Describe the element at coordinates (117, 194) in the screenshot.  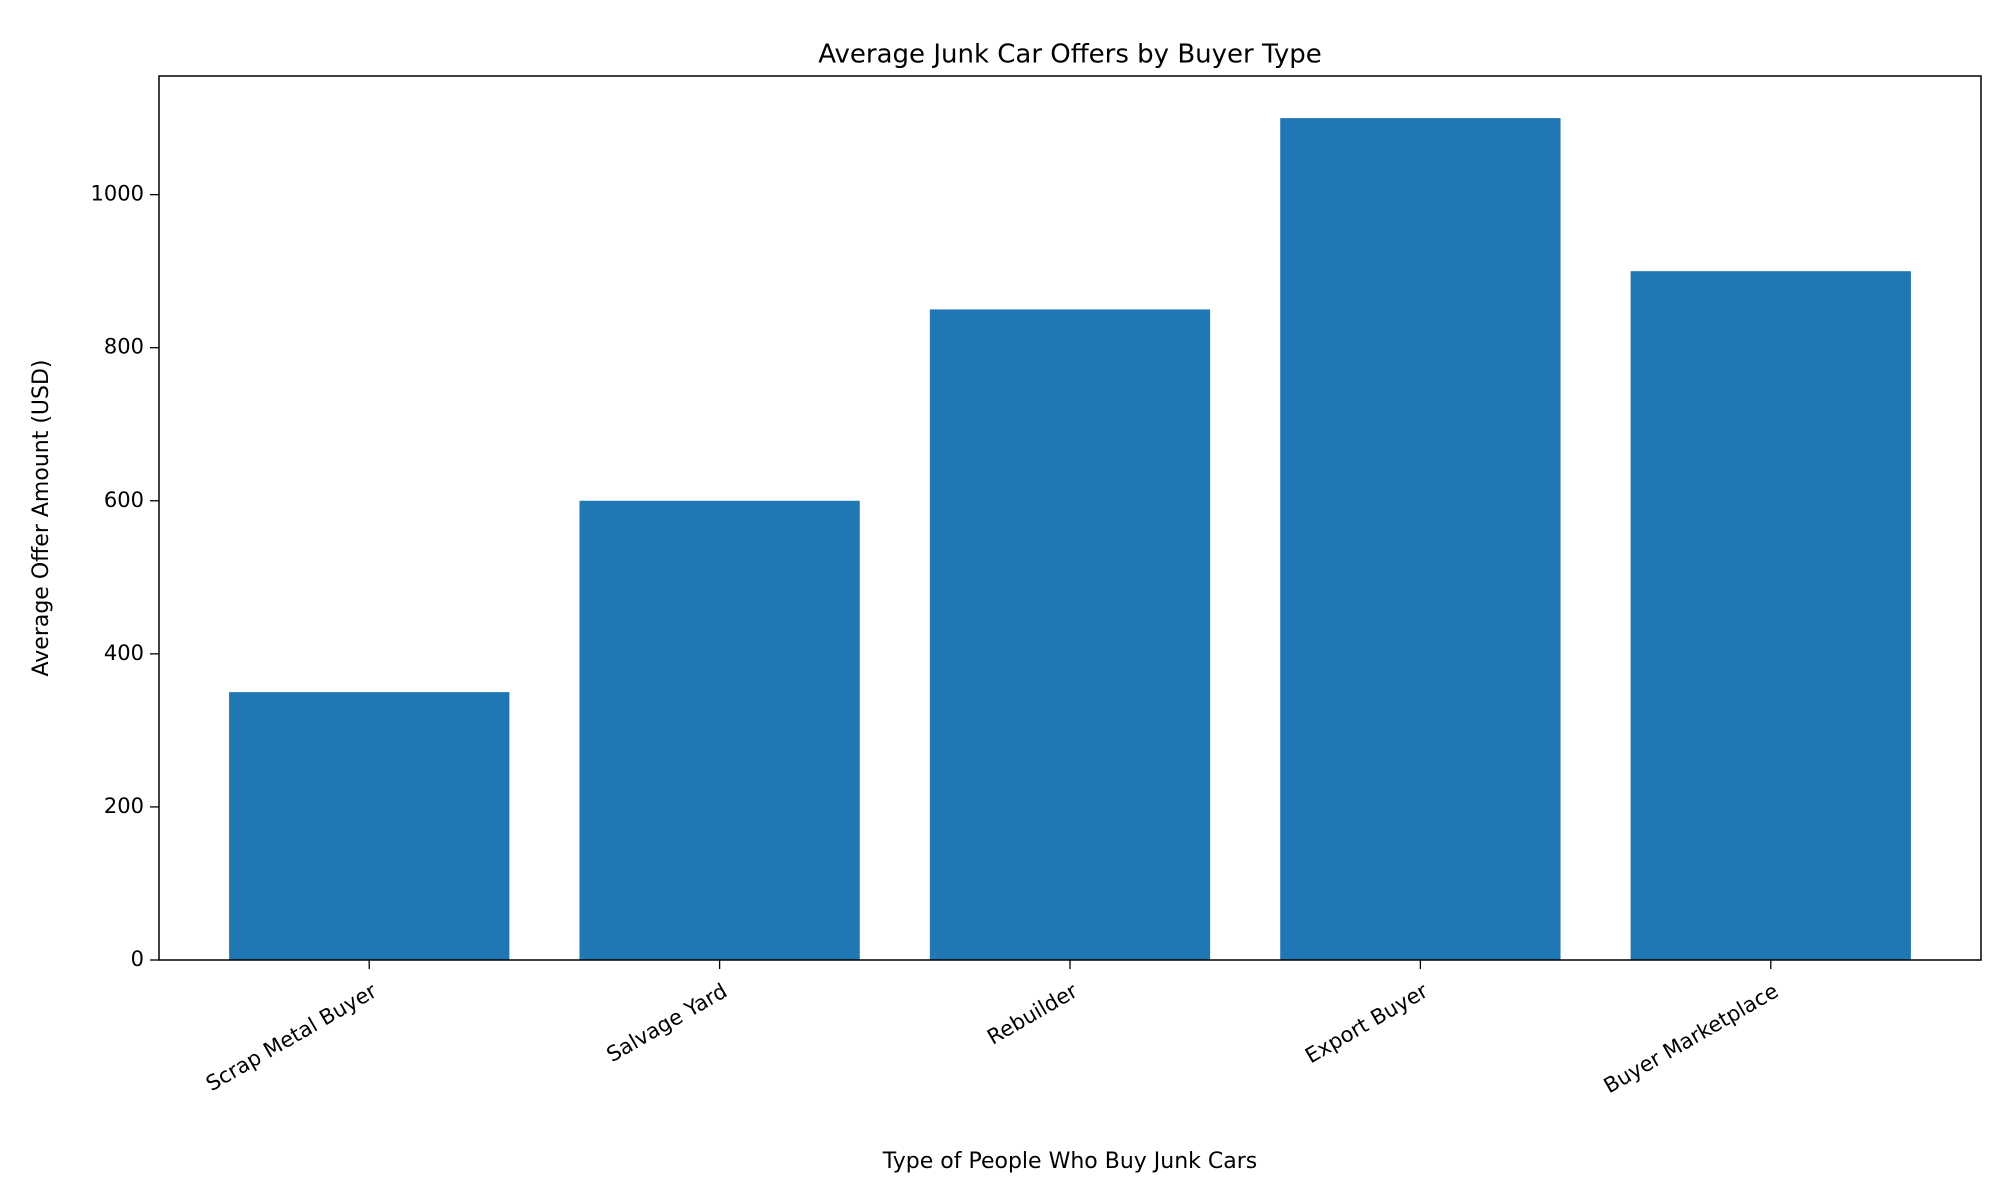
I see `y-tick-label: 1000` at that location.